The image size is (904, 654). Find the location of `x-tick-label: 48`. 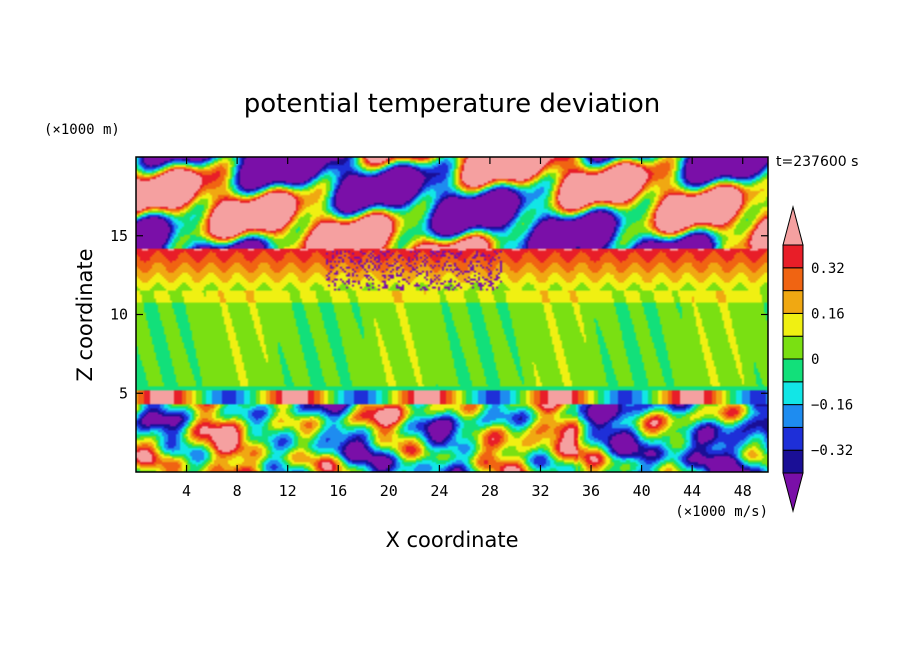

x-tick-label: 48 is located at coordinates (743, 491).